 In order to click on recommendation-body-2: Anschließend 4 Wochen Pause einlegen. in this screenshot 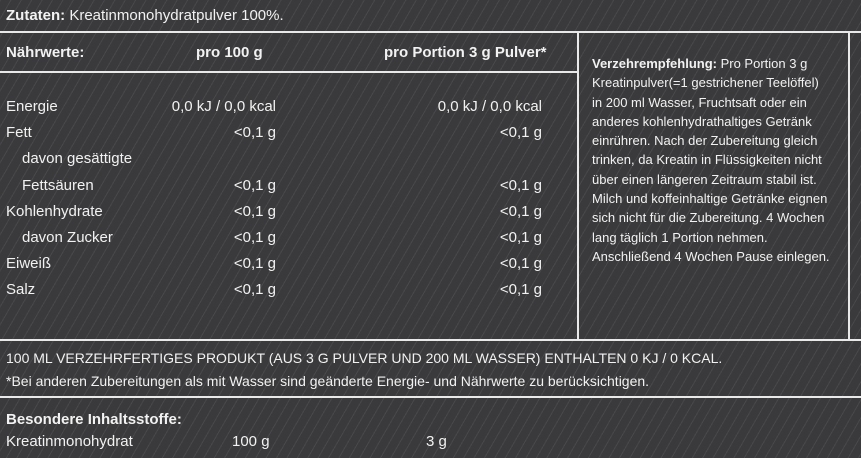, I will do `click(711, 256)`.